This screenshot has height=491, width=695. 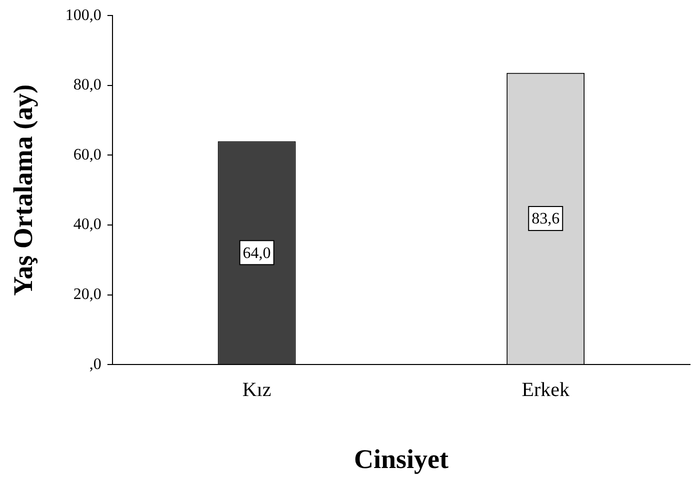 What do you see at coordinates (546, 389) in the screenshot?
I see `x-tick-label: Erkek` at bounding box center [546, 389].